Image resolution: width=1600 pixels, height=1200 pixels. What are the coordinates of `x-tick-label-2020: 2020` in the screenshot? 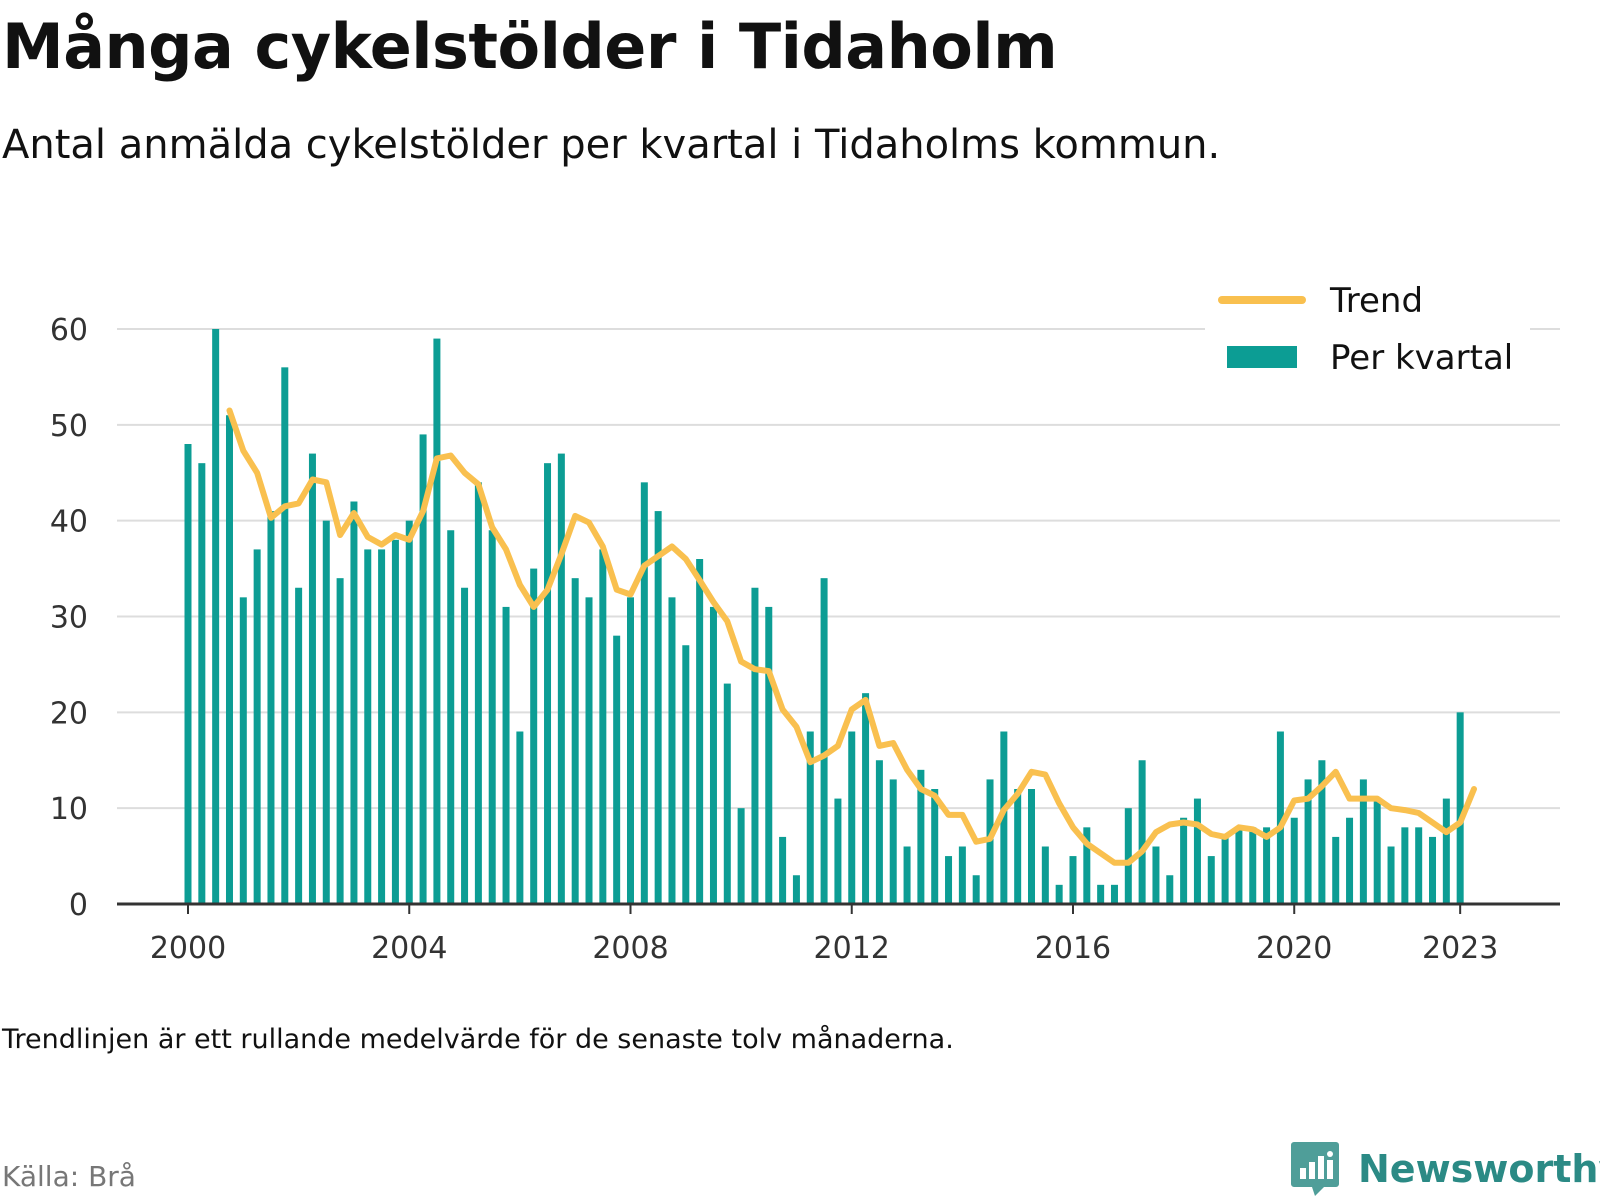 It's located at (1294, 948).